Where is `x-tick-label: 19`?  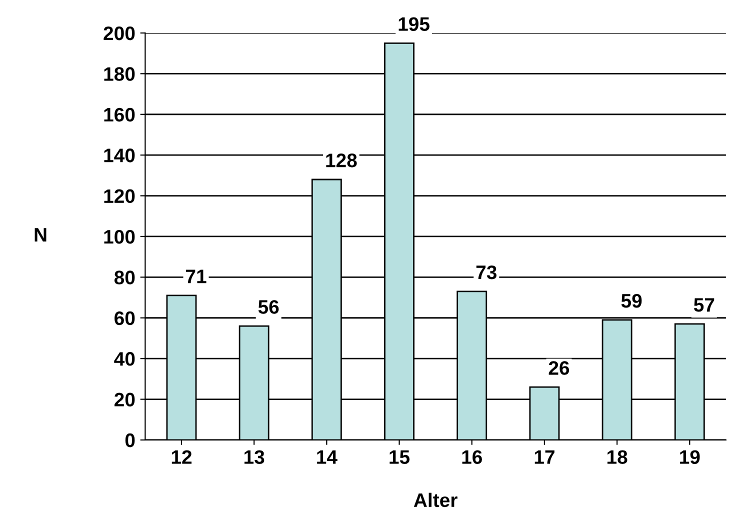
x-tick-label: 19 is located at coordinates (690, 457).